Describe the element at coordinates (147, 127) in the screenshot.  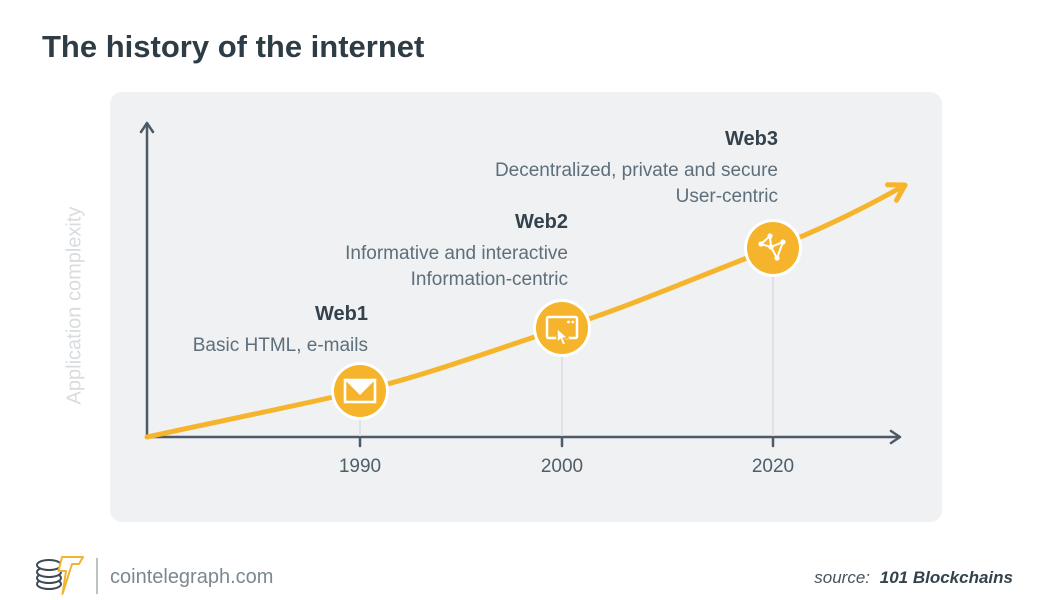
I see `y-axis-arrowhead-icon` at that location.